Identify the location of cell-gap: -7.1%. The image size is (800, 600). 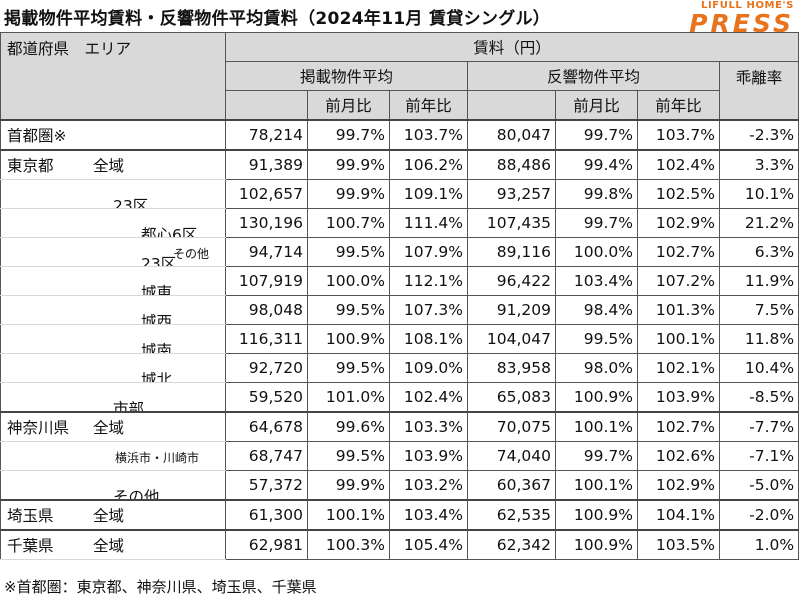
(759, 456).